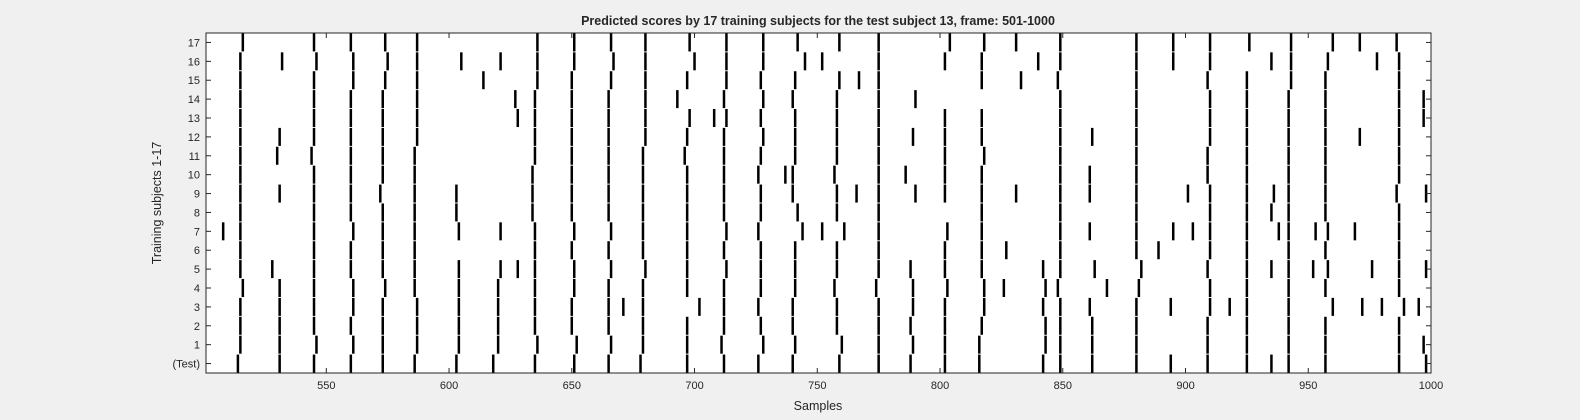 The width and height of the screenshot is (1580, 420). I want to click on x-tick-label-950: 950, so click(1308, 386).